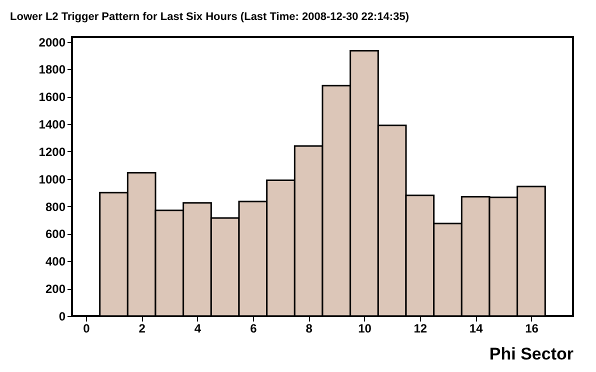 Image resolution: width=596 pixels, height=372 pixels. Describe the element at coordinates (55, 261) in the screenshot. I see `y-tick-label: 400` at that location.